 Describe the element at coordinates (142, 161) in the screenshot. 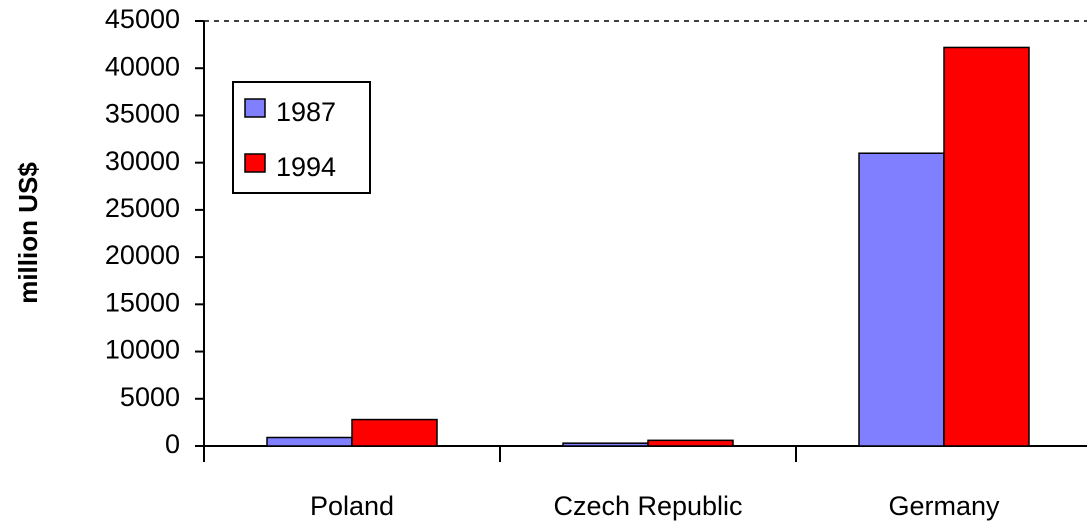

I see `y-tick-label: 30000` at that location.